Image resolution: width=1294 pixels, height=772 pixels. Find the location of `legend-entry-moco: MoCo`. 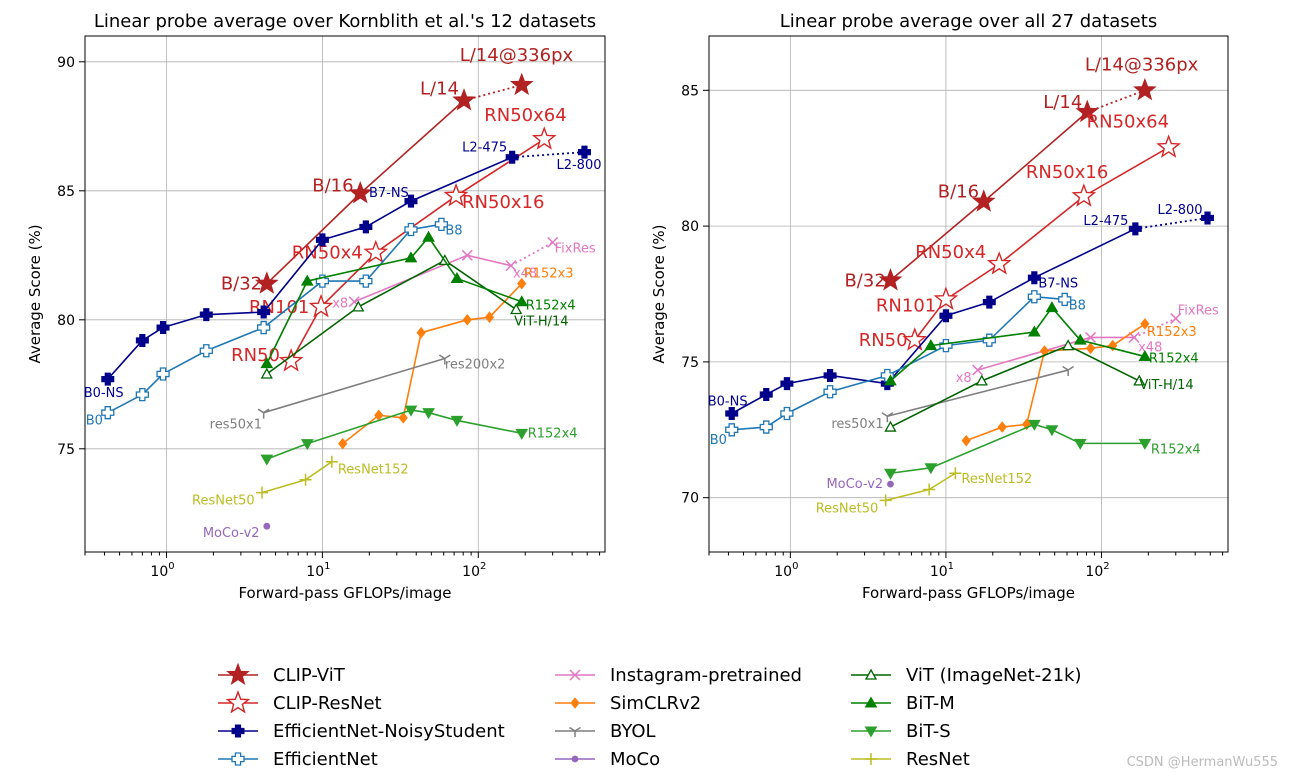

legend-entry-moco: MoCo is located at coordinates (607, 759).